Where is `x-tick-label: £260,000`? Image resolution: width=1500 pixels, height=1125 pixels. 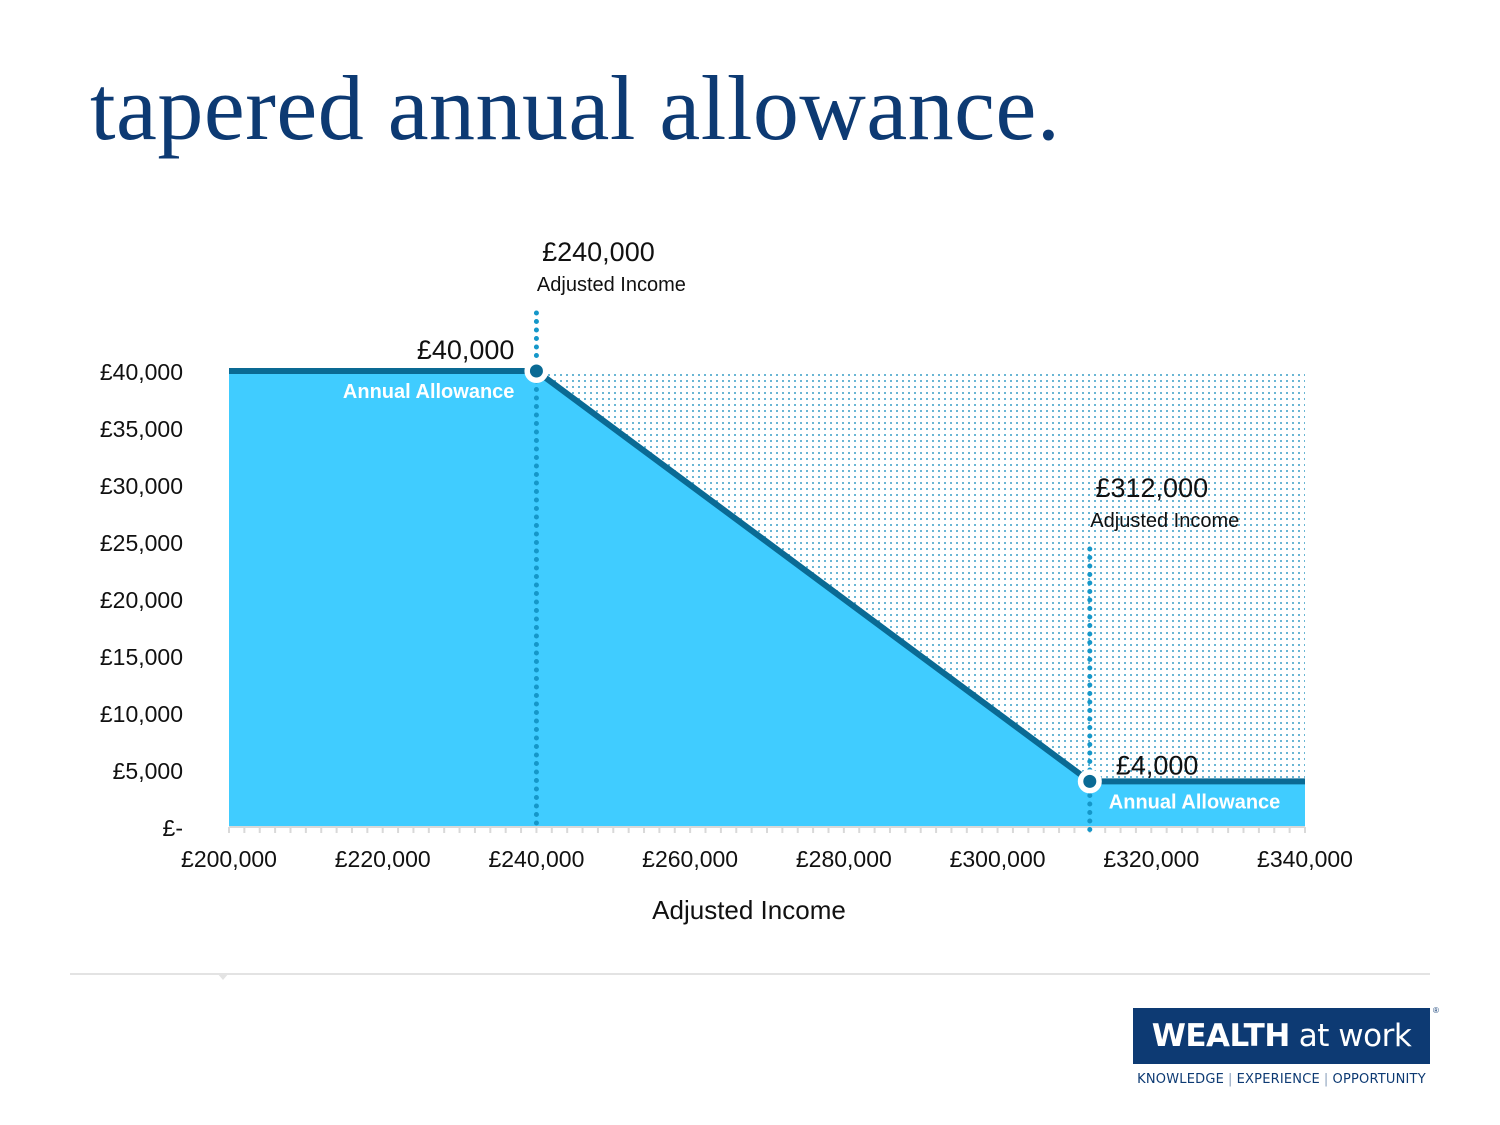 x-tick-label: £260,000 is located at coordinates (690, 859).